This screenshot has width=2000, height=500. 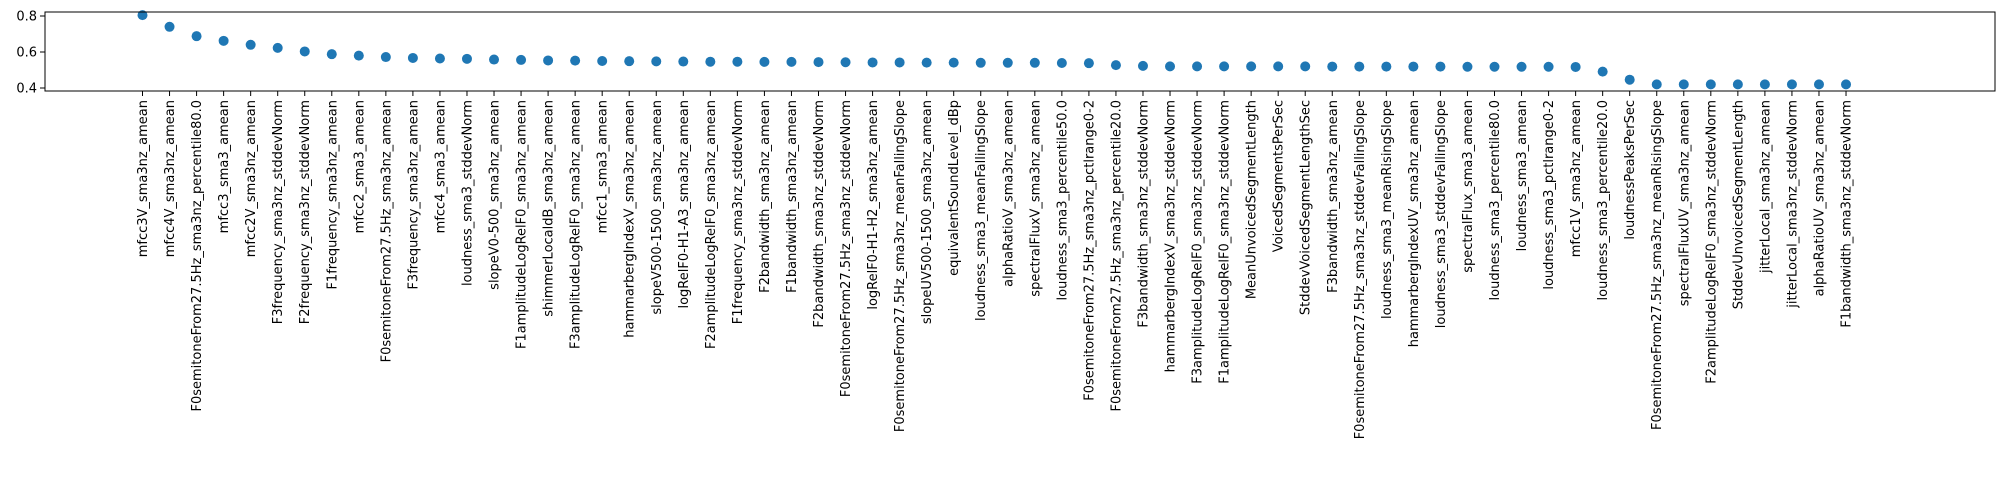 What do you see at coordinates (251, 178) in the screenshot?
I see `x-tick-label: mfcc2V_sma3nz_amean` at bounding box center [251, 178].